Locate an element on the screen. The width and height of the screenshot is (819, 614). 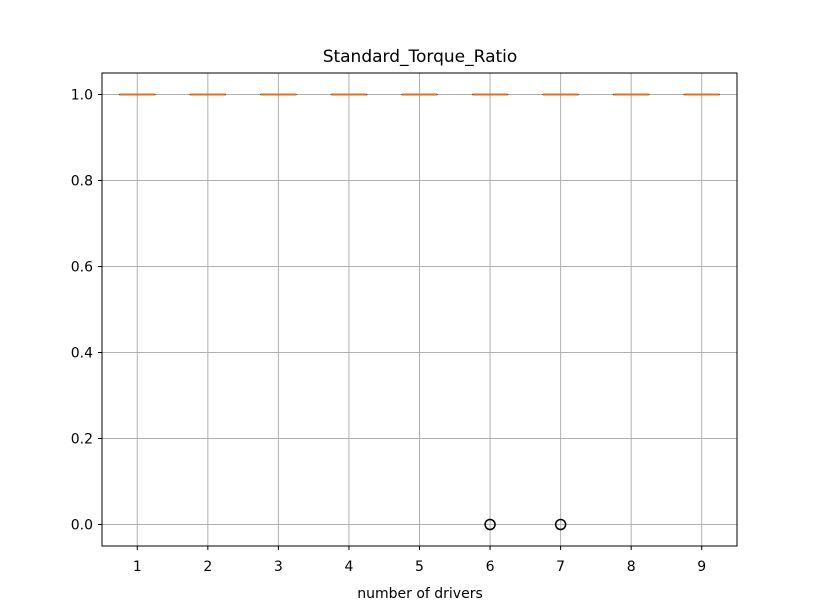
y-tick-label: 0.8 is located at coordinates (82, 182).